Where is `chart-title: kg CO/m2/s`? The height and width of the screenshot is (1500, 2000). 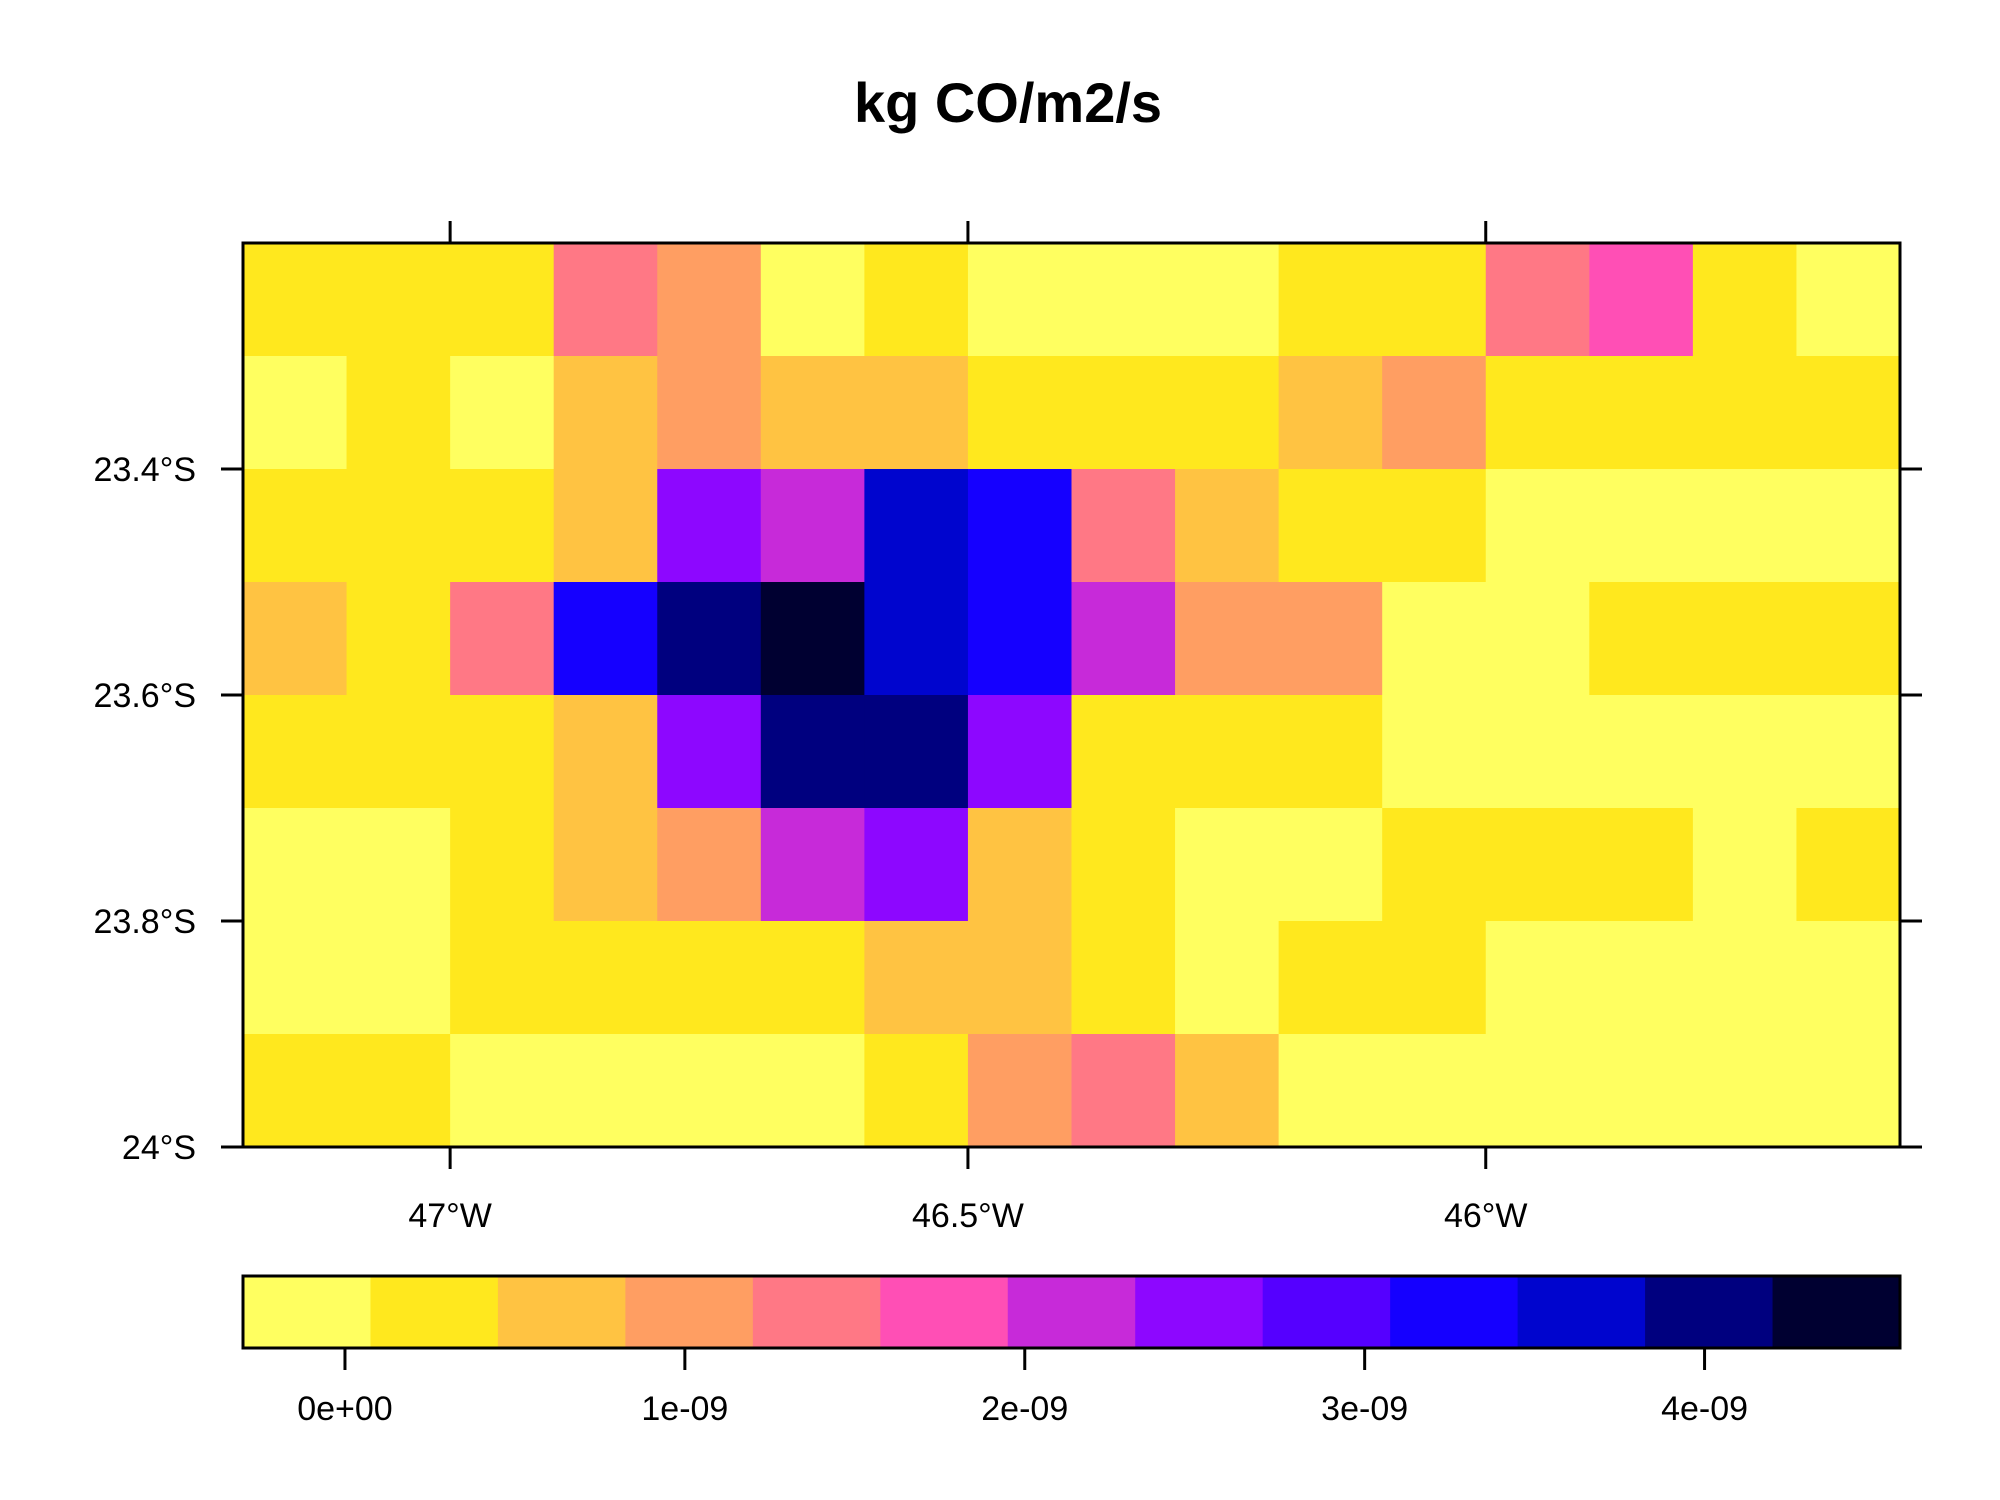 chart-title: kg CO/m2/s is located at coordinates (1008, 102).